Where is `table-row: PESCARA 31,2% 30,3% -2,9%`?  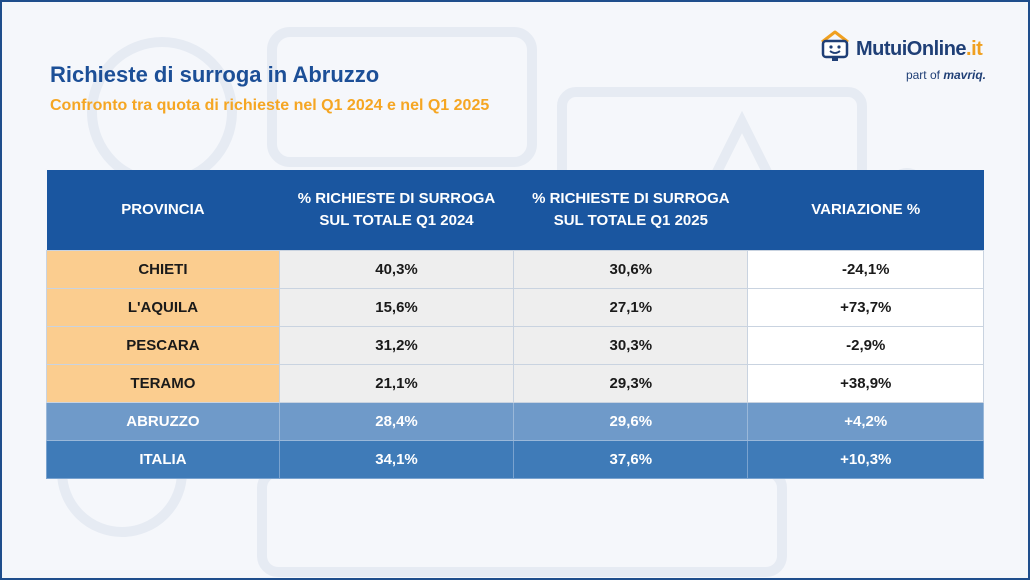
table-row: PESCARA 31,2% 30,3% -2,9% is located at coordinates (515, 345).